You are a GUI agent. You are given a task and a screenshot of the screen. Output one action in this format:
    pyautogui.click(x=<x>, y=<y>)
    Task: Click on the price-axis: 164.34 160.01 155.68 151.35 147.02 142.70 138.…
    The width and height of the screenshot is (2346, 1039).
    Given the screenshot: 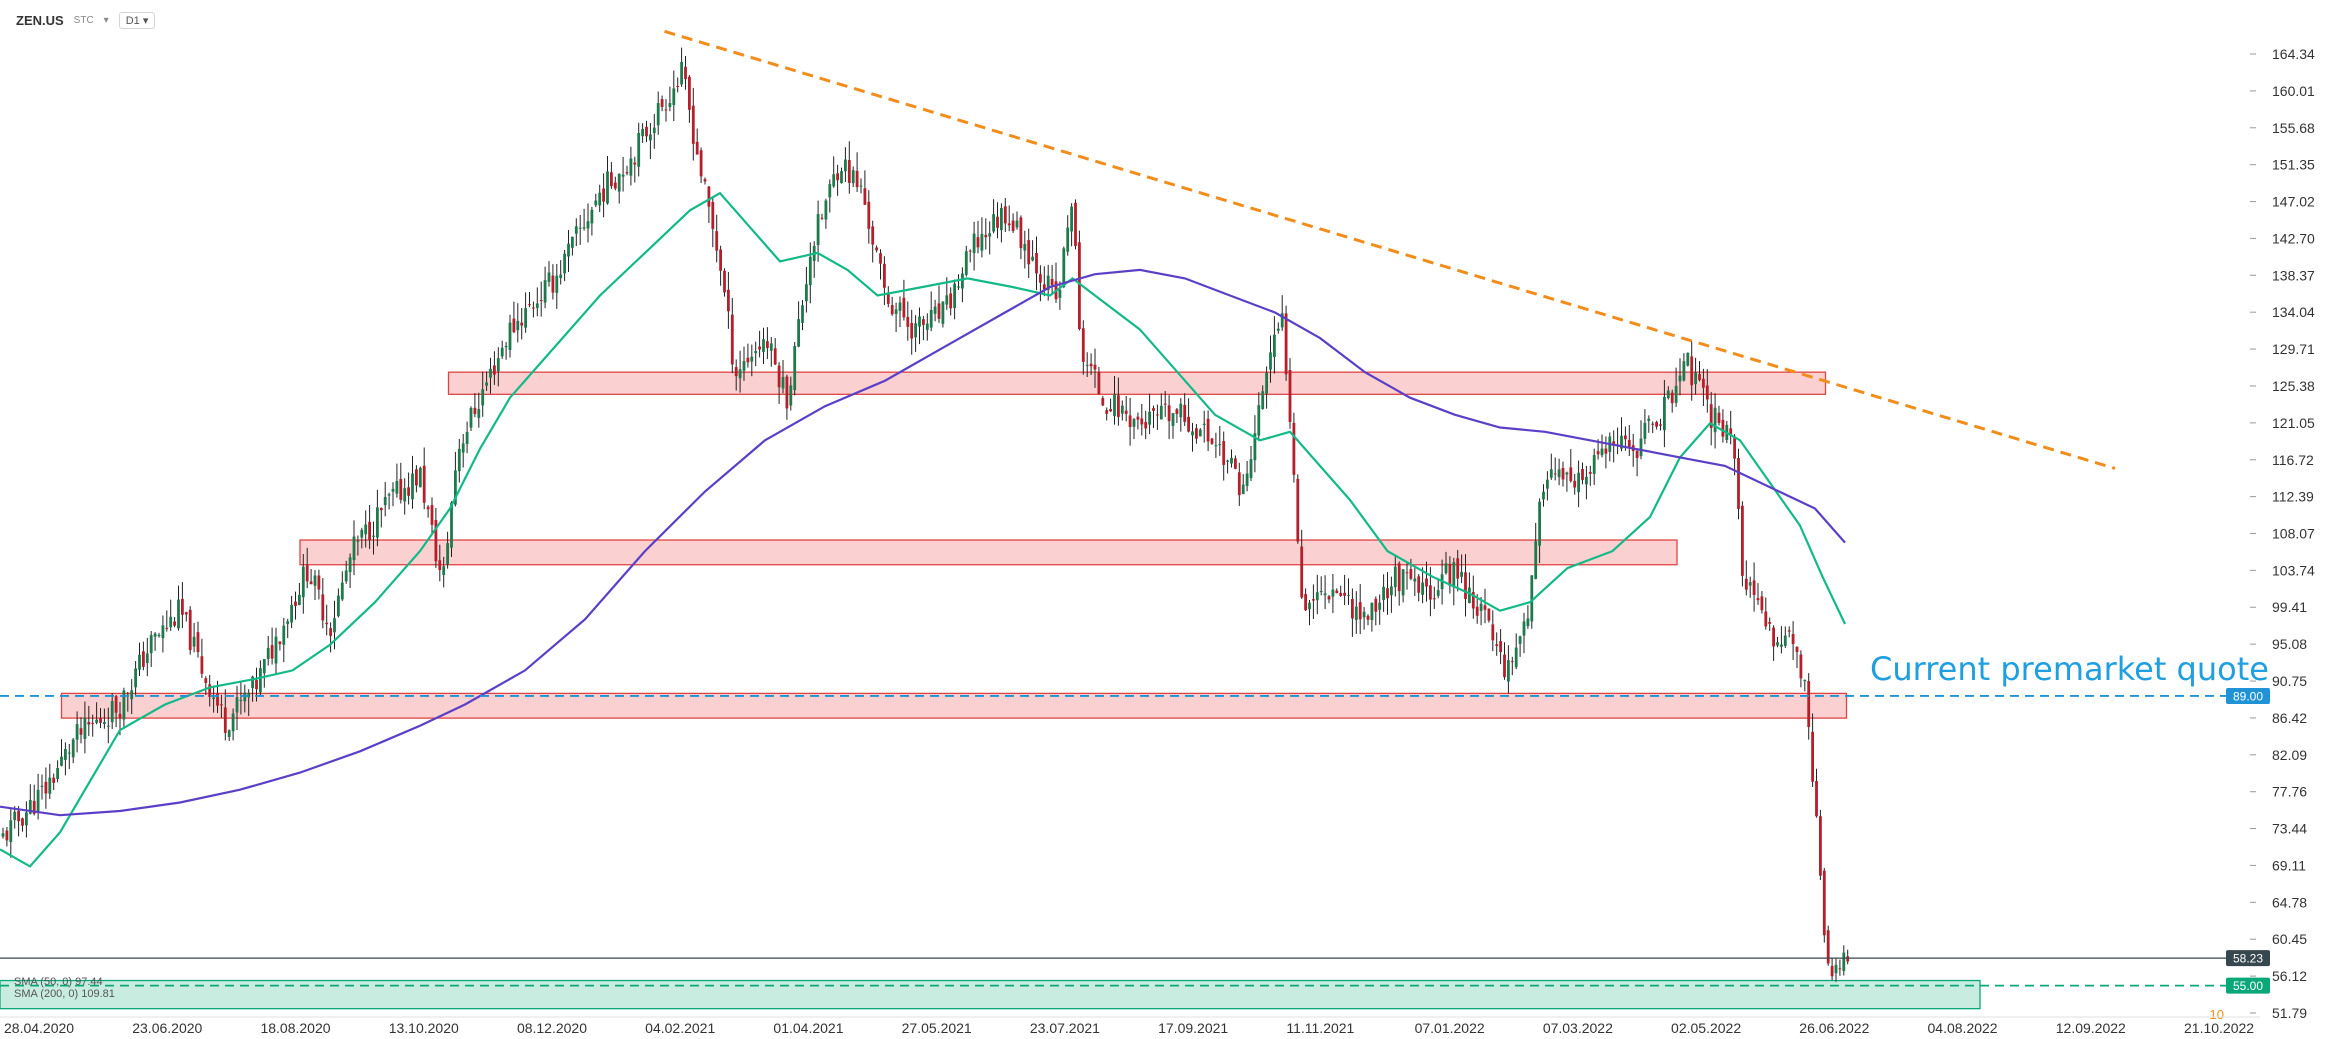 What is the action you would take?
    pyautogui.click(x=2263, y=534)
    